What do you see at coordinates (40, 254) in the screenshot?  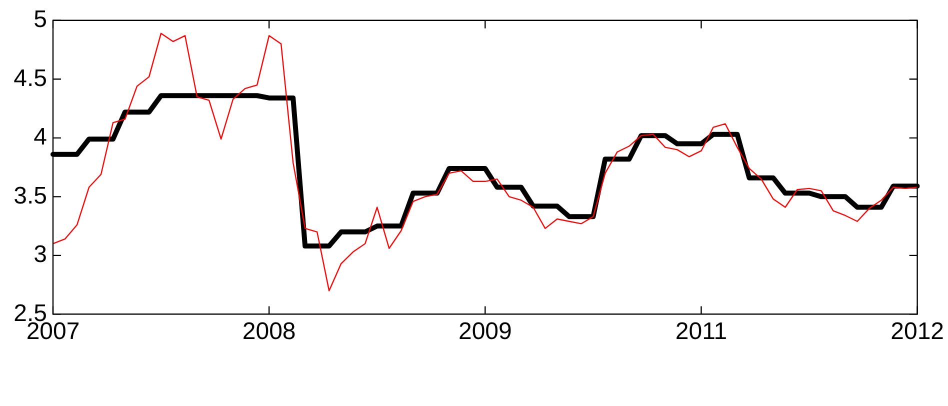 I see `y-tick-label: 3` at bounding box center [40, 254].